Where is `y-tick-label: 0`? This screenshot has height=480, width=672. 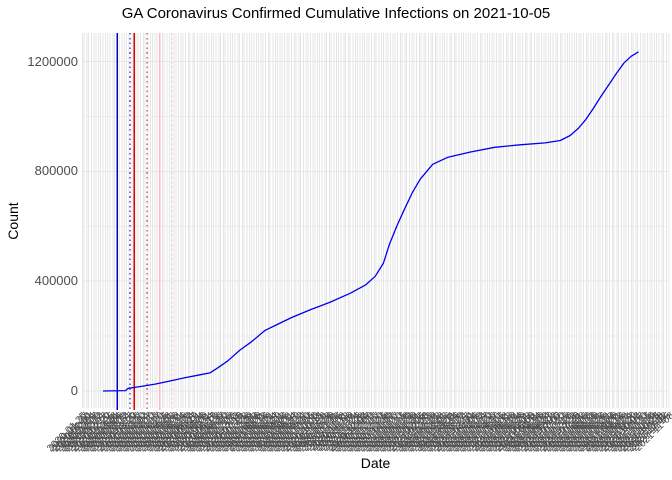 y-tick-label: 0 is located at coordinates (74, 390).